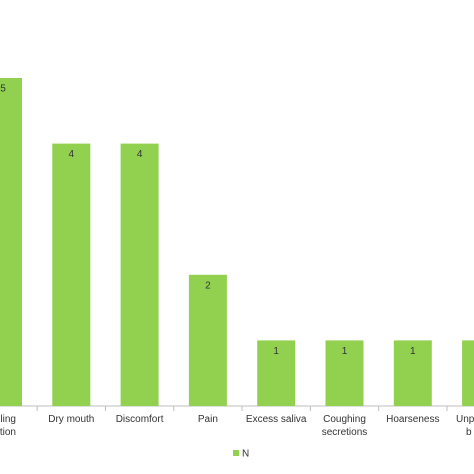 The image size is (474, 474). What do you see at coordinates (345, 426) in the screenshot?
I see `x-tick-label: Coughing secretions` at bounding box center [345, 426].